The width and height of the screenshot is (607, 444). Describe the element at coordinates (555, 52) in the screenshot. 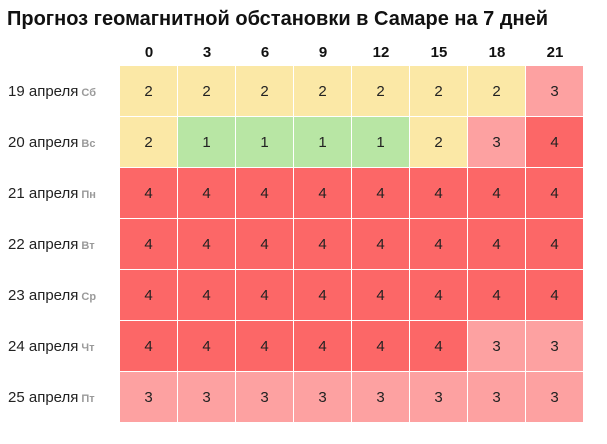

I see `hour-header: 21` at that location.